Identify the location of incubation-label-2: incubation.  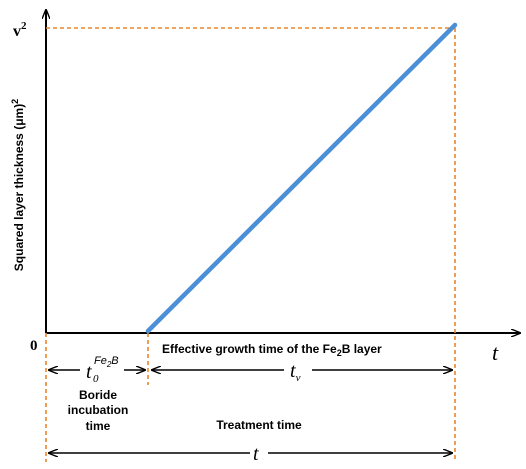
(98, 410).